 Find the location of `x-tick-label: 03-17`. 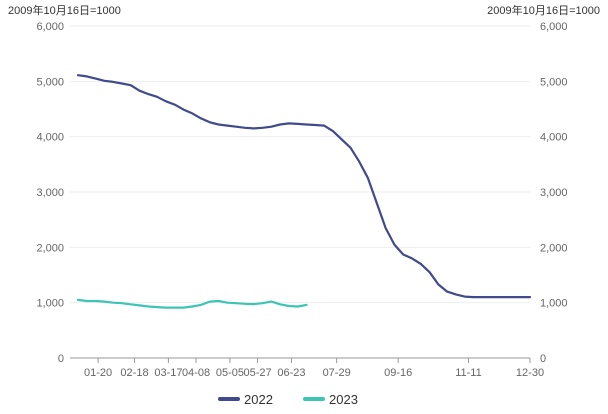

x-tick-label: 03-17 is located at coordinates (168, 373).